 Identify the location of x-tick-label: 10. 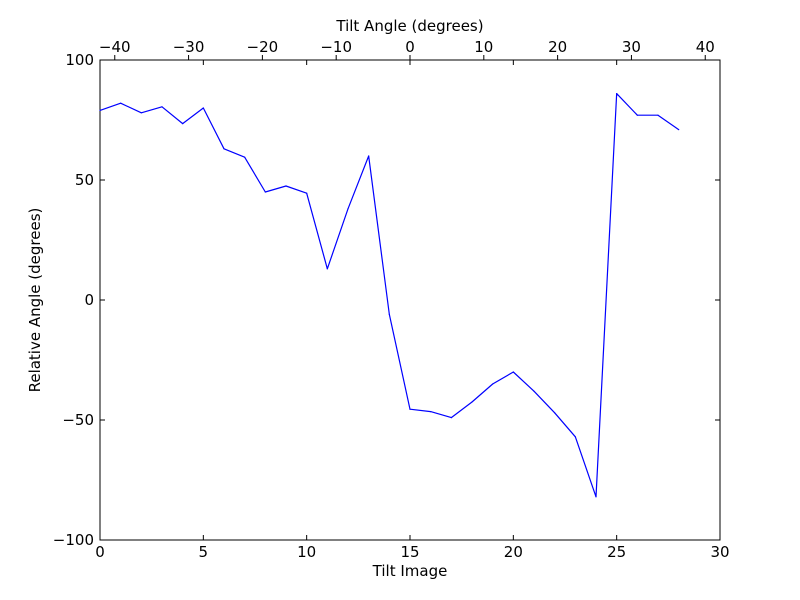
(306, 552).